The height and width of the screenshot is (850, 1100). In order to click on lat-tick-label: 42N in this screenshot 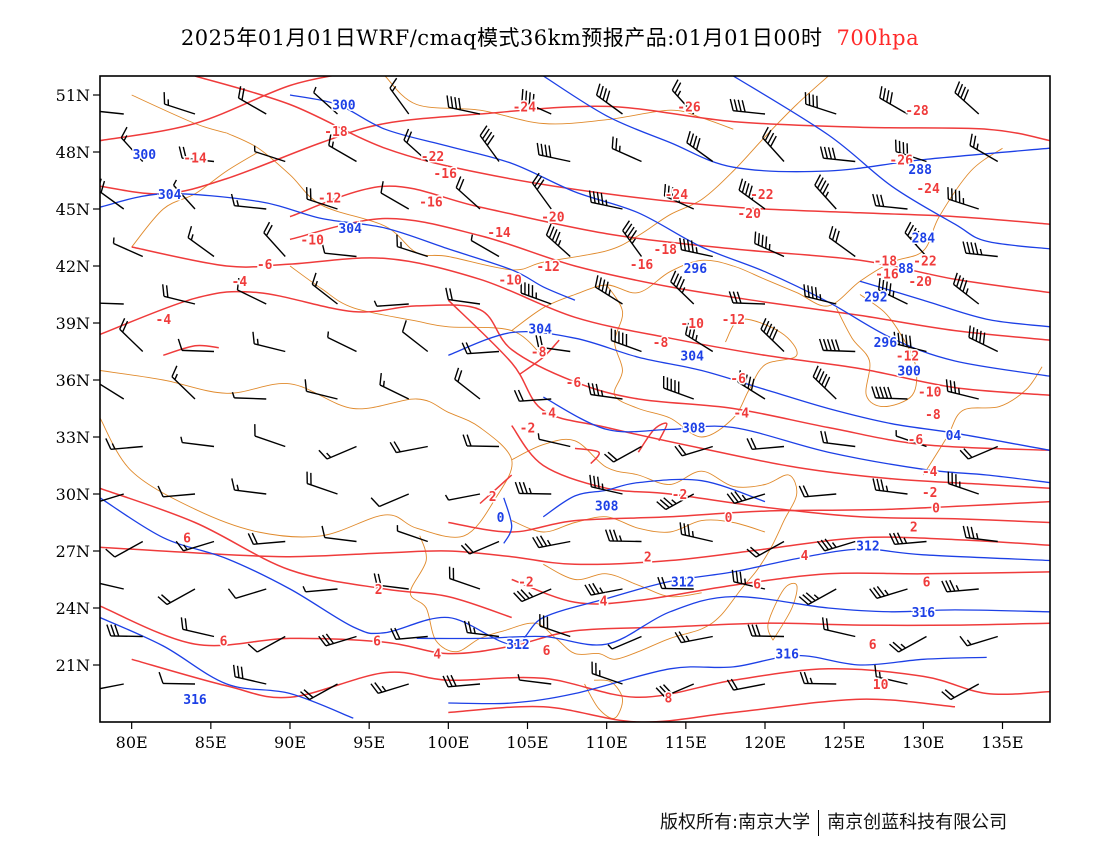, I will do `click(73, 266)`.